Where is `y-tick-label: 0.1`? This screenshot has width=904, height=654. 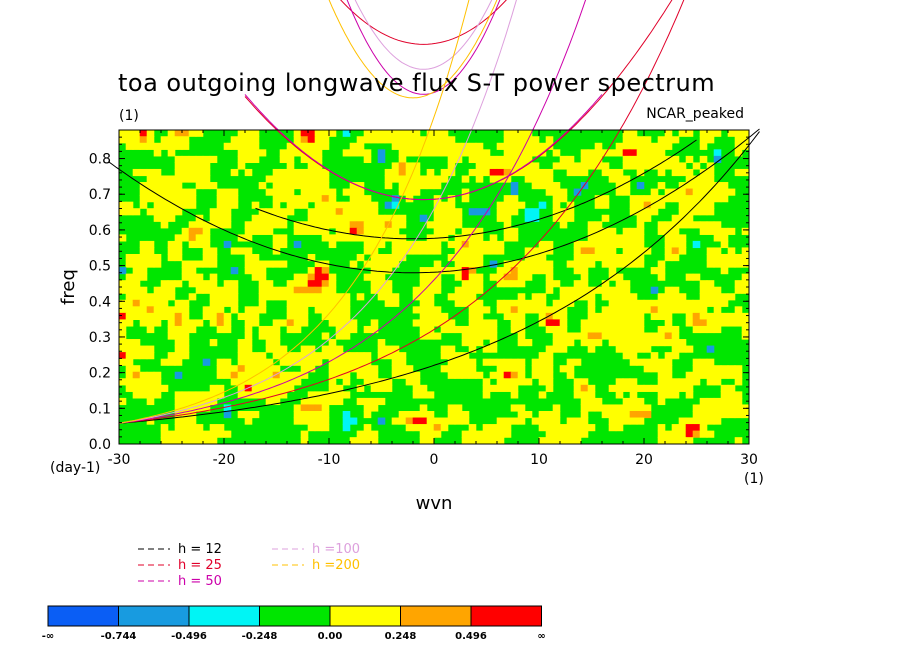 y-tick-label: 0.1 is located at coordinates (100, 409).